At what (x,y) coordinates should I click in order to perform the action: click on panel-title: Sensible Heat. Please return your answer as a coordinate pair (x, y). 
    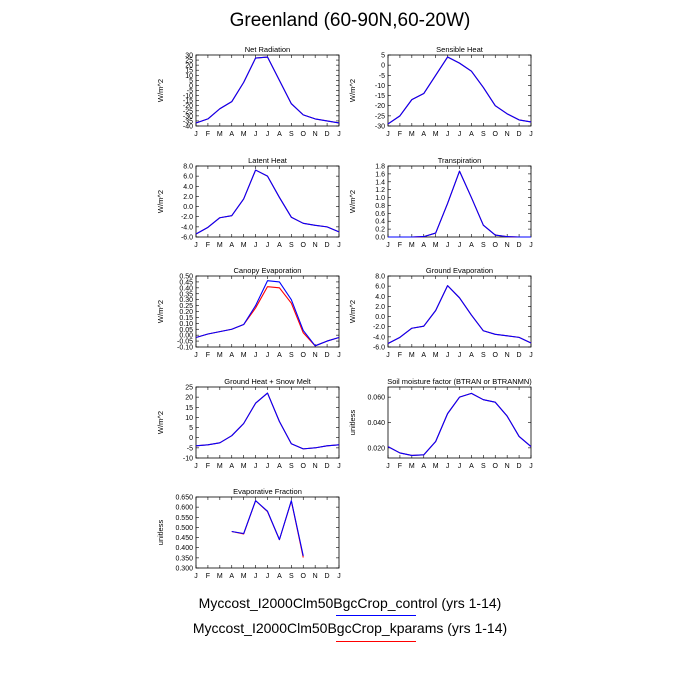
    Looking at the image, I should click on (460, 49).